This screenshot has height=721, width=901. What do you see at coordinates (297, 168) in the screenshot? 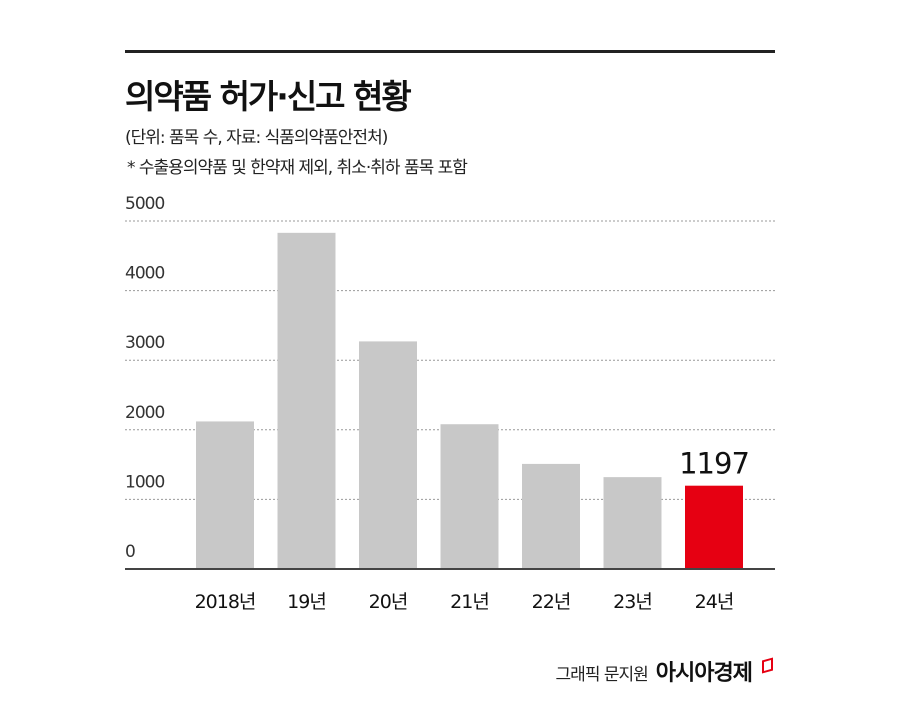
I see `chart-note: * 수출용의약품 및 한약재 제외, 취소·취하 품목 포함` at bounding box center [297, 168].